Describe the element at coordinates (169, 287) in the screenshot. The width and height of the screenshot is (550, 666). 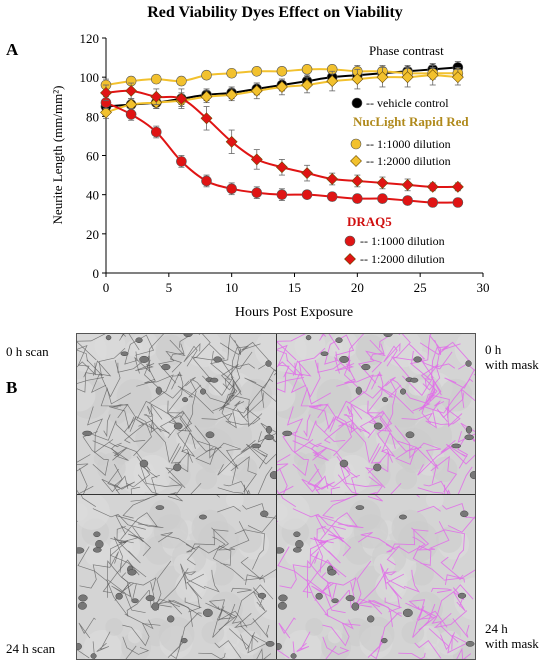
I see `x-tick-label: 5` at that location.